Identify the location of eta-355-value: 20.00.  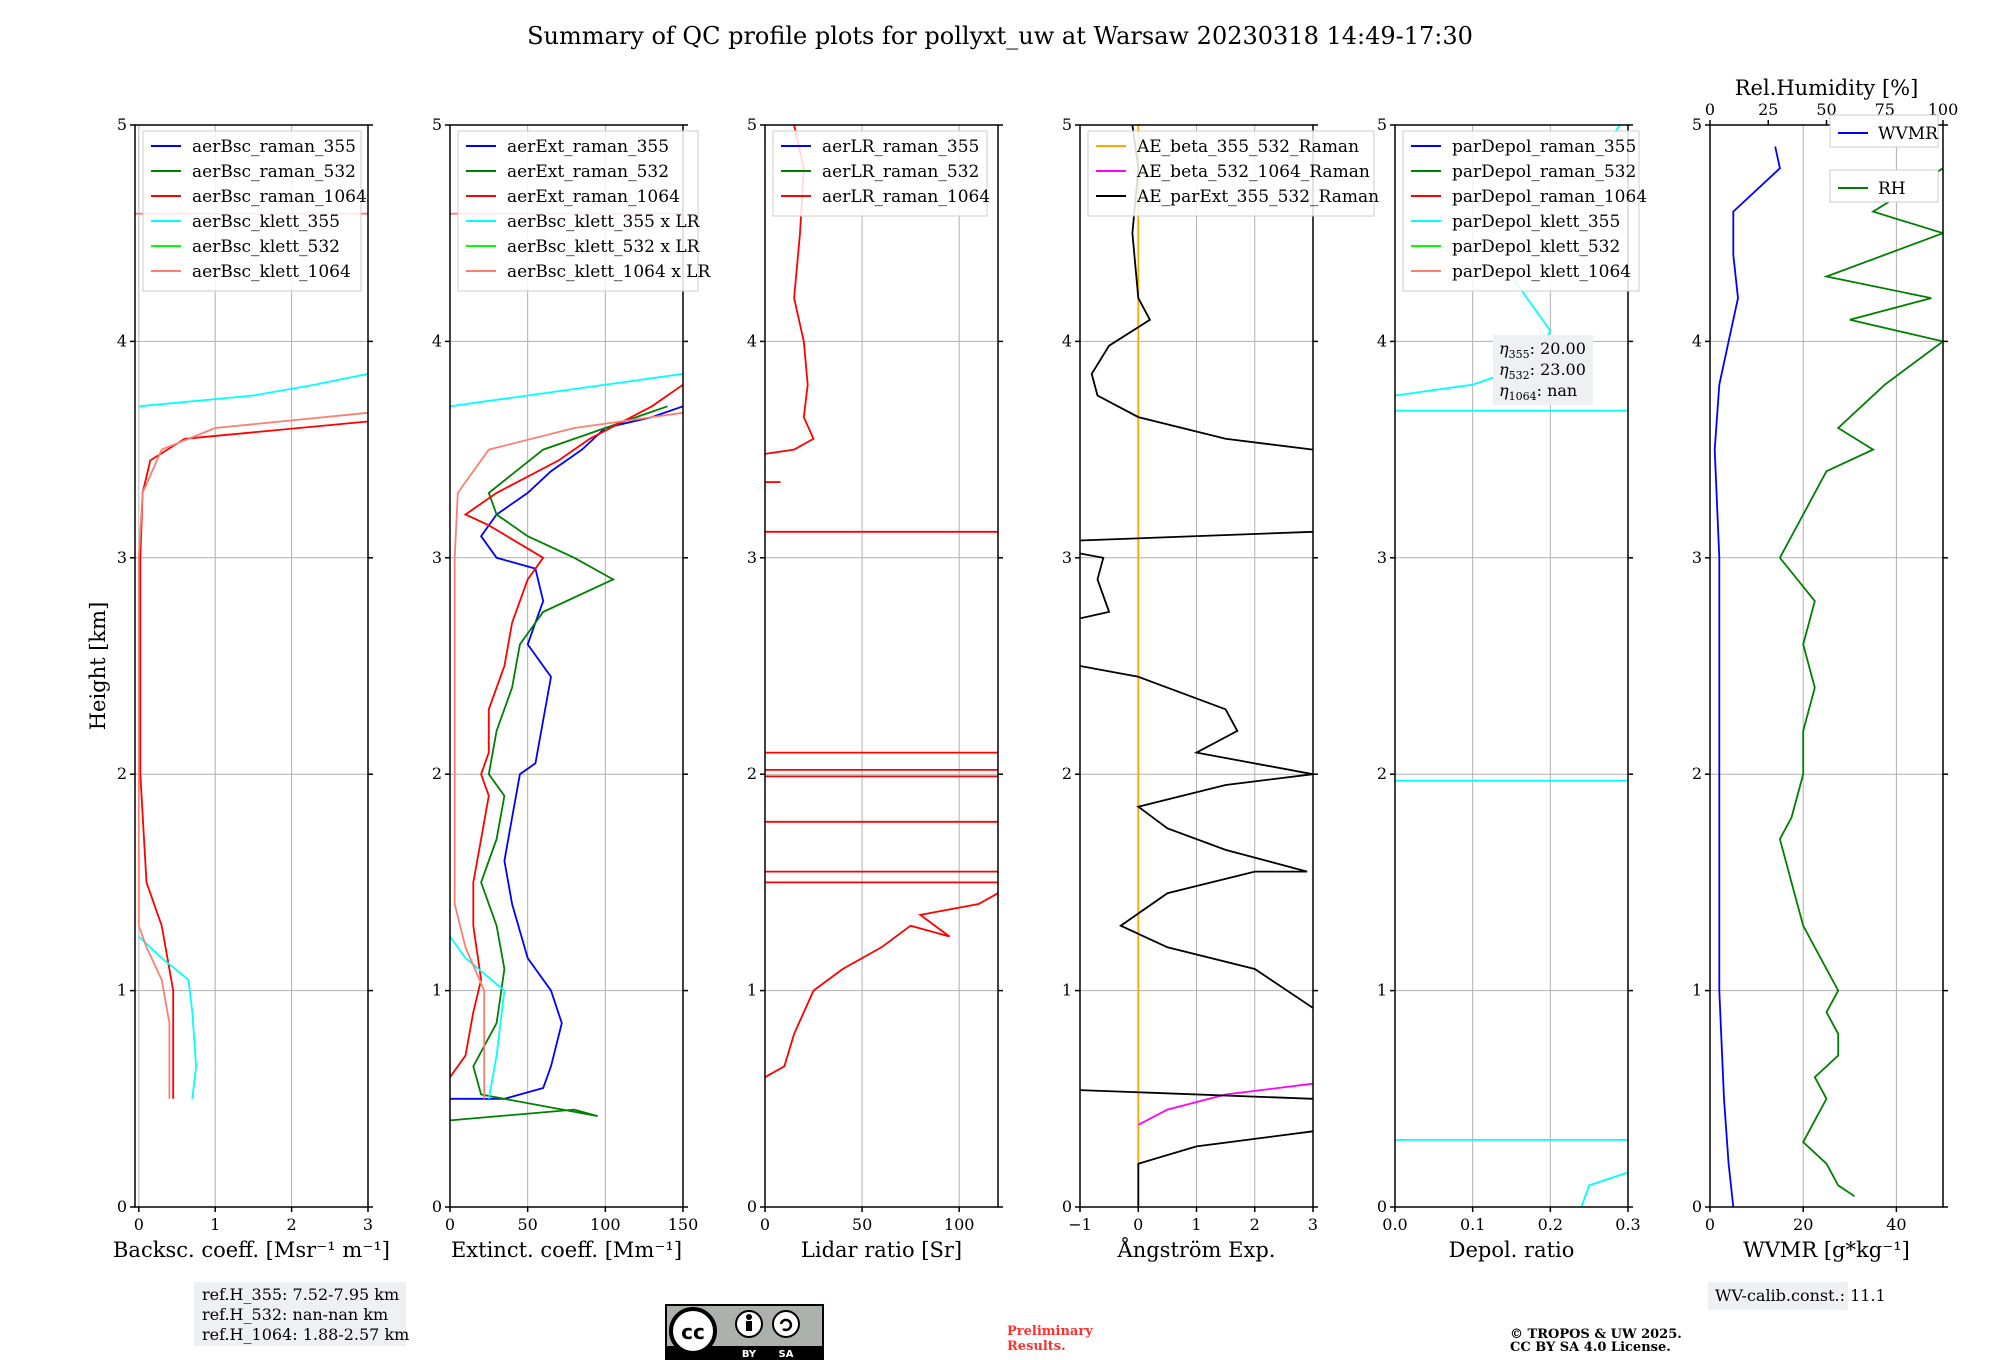
(1563, 348).